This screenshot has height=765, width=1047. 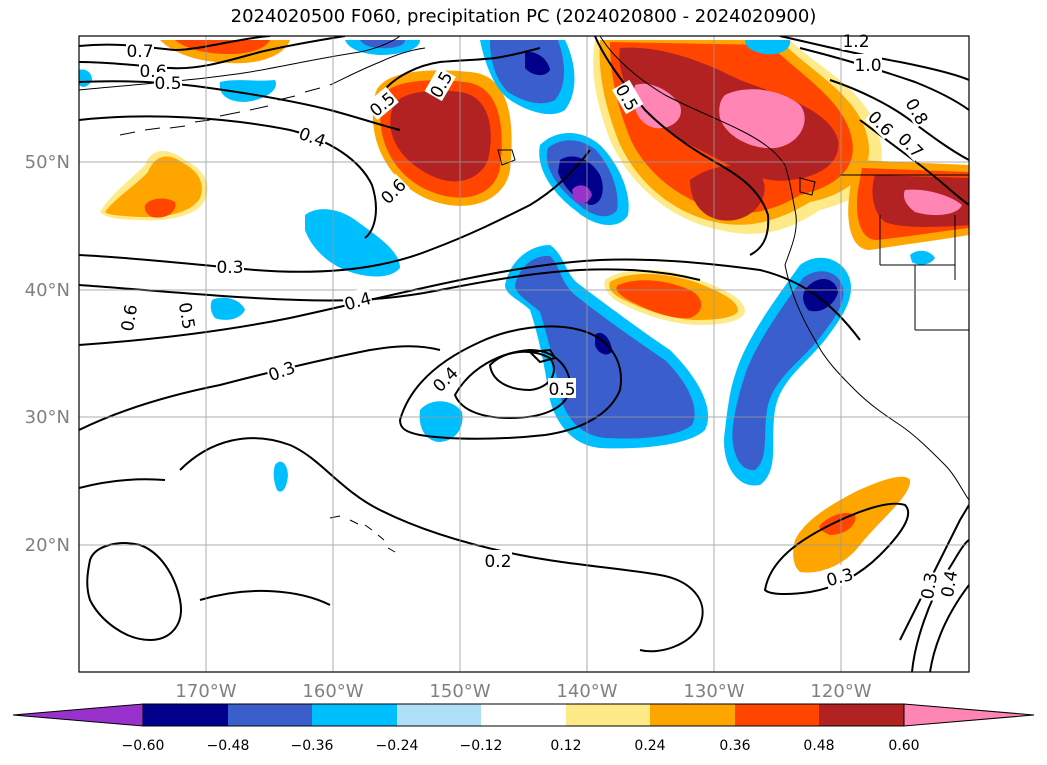 I want to click on colorbar-tick-label: −0.48, so click(x=228, y=746).